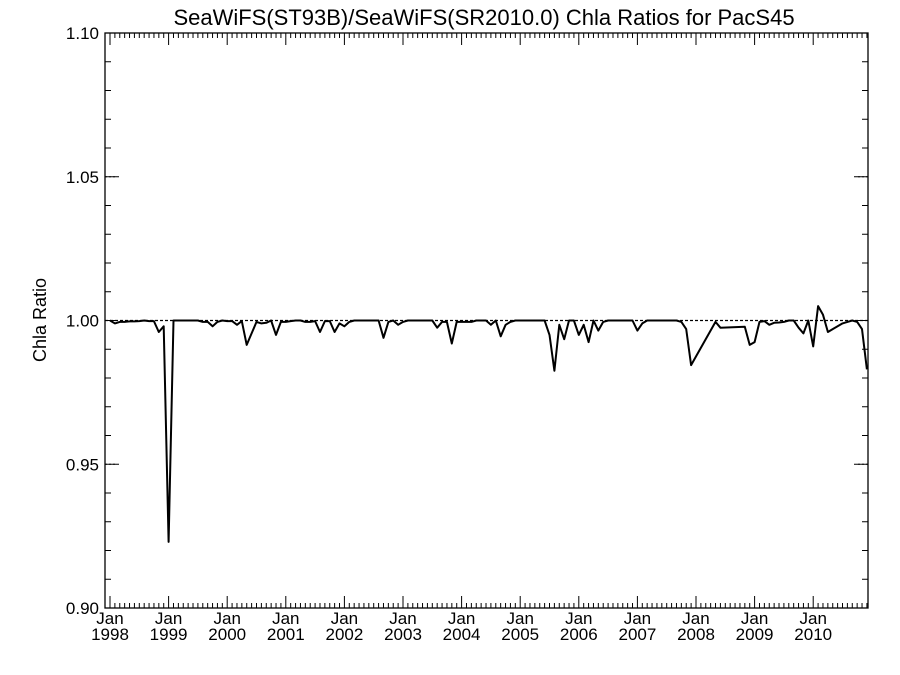 This screenshot has height=675, width=900. What do you see at coordinates (82, 177) in the screenshot?
I see `y-tick-label: 1.05` at bounding box center [82, 177].